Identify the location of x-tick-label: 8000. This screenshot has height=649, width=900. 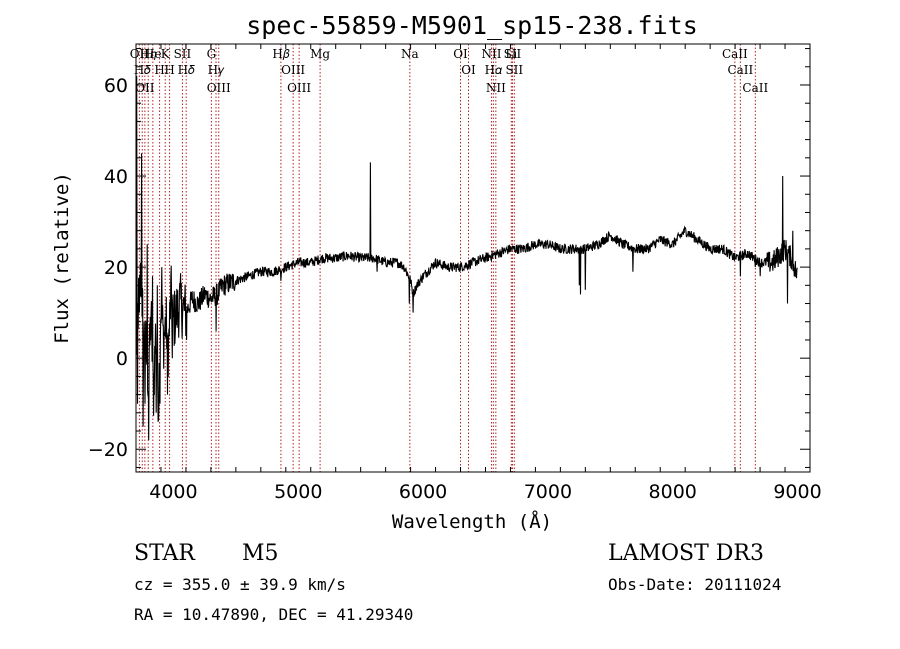
(673, 492).